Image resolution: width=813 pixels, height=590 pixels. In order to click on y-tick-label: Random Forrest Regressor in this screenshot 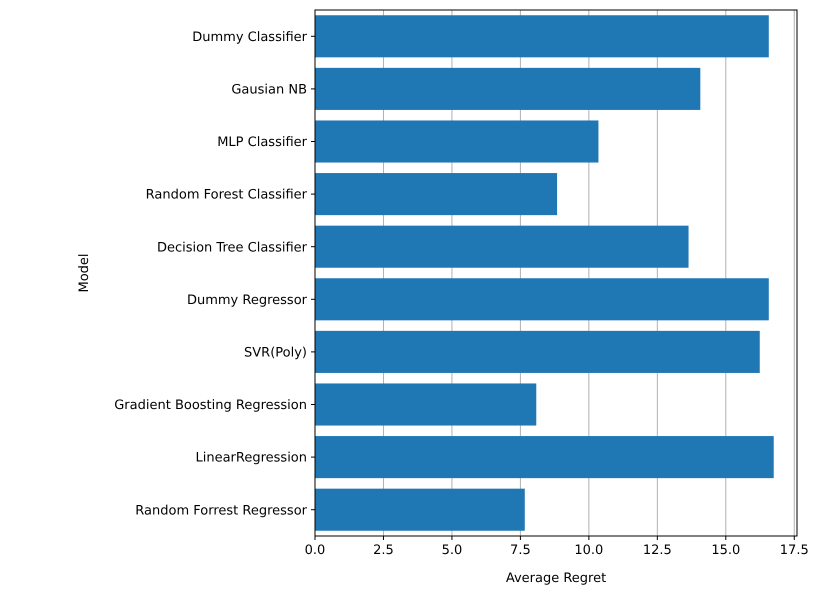, I will do `click(221, 510)`.